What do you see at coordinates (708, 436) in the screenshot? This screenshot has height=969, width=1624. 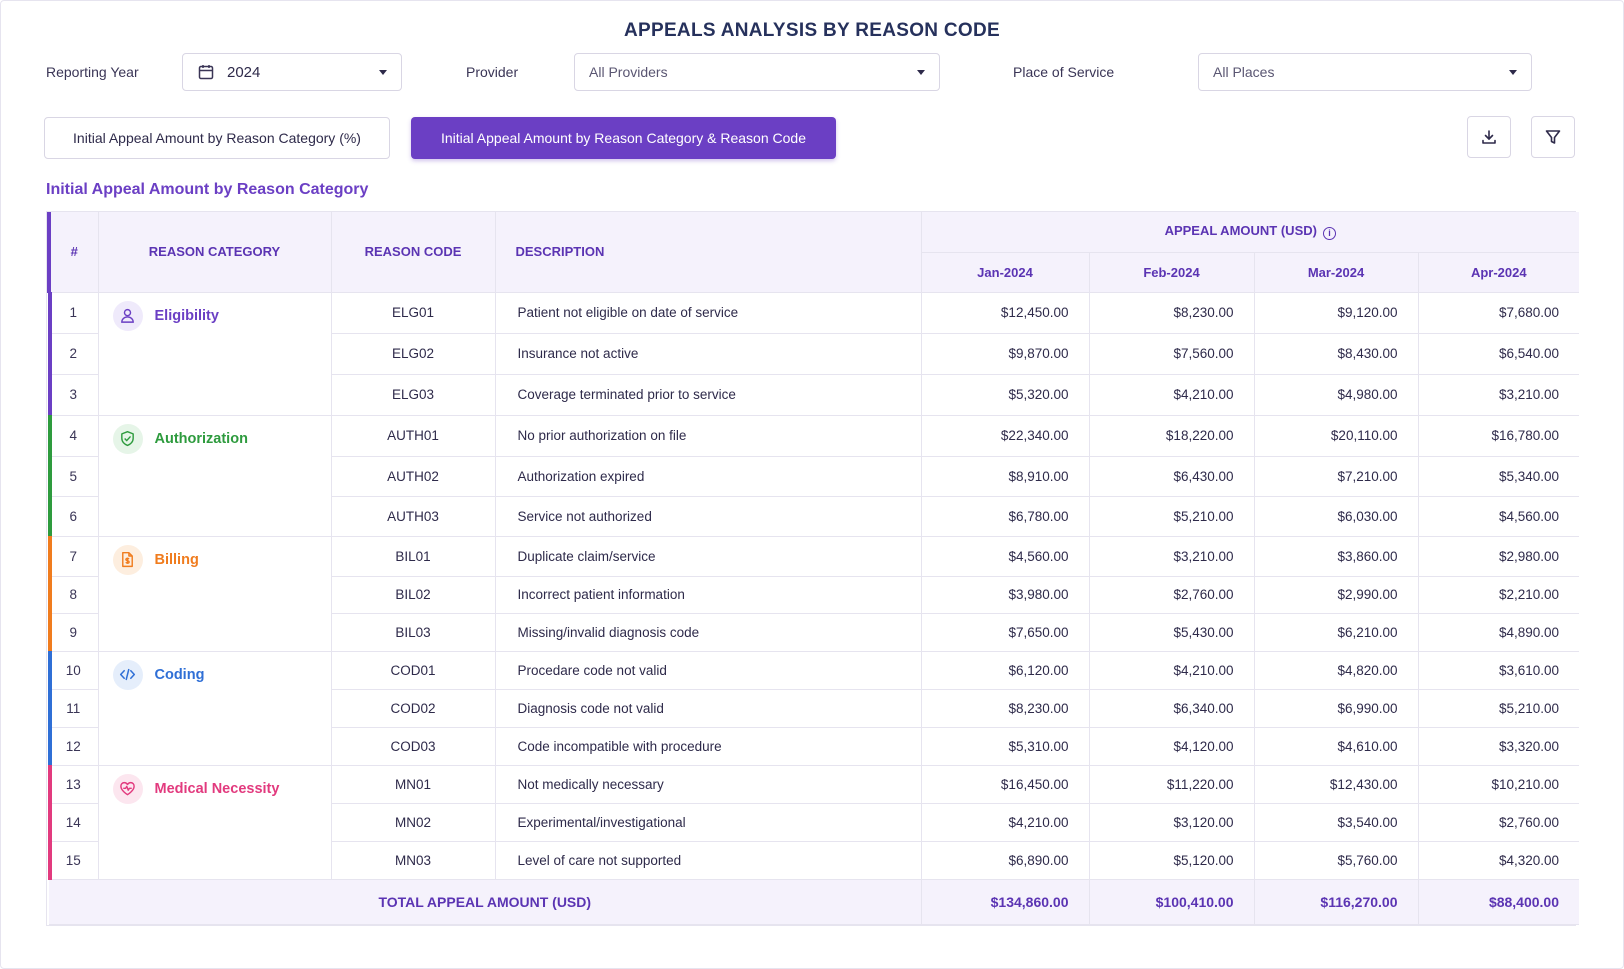 I see `reason-description: No prior authorization on file` at bounding box center [708, 436].